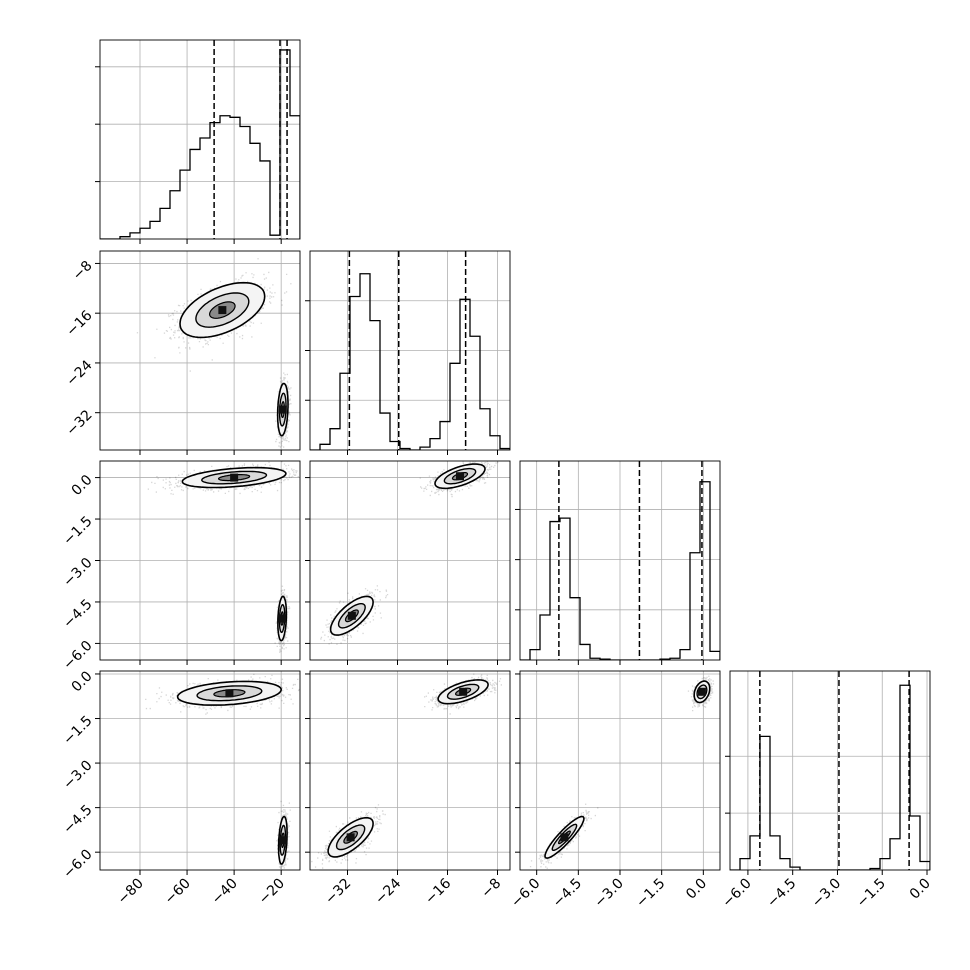 The image size is (970, 970). What do you see at coordinates (77, 819) in the screenshot?
I see `ytick-label-3-1: −4.5` at bounding box center [77, 819].